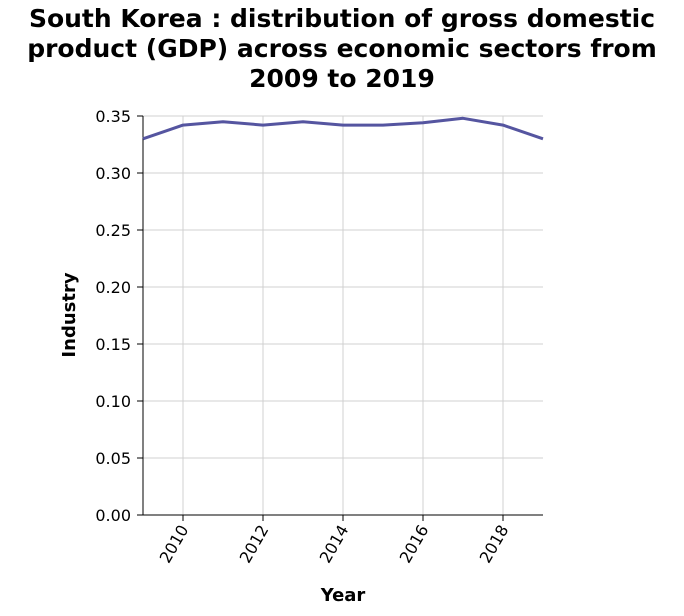 This screenshot has width=684, height=616. I want to click on series-group, so click(343, 128).